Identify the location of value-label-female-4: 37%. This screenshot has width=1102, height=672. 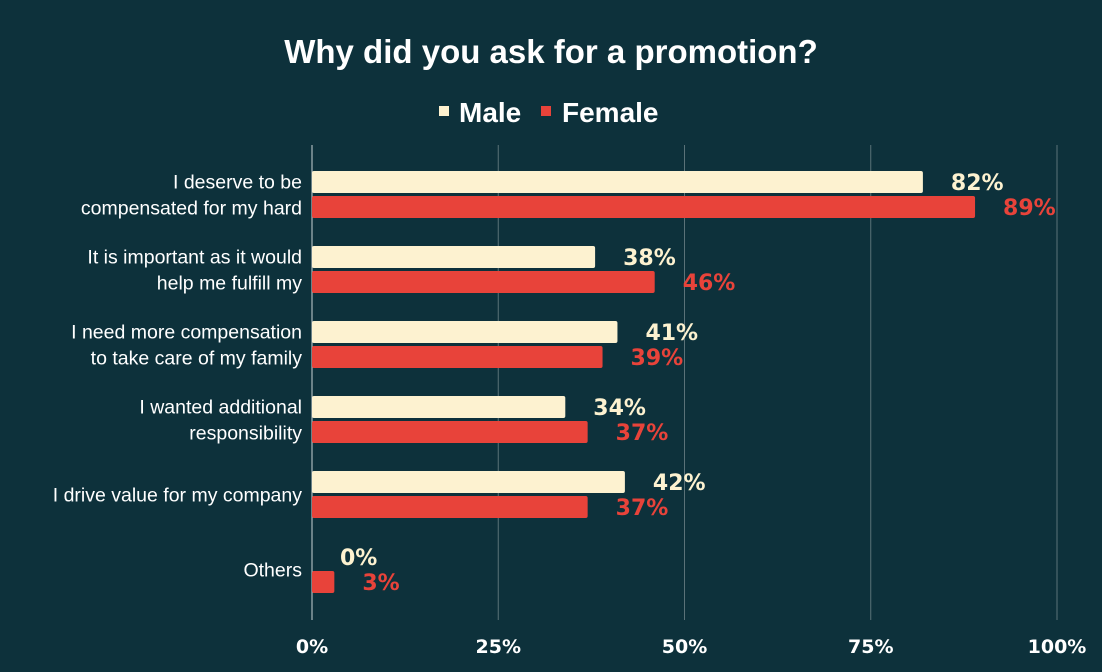
(642, 508).